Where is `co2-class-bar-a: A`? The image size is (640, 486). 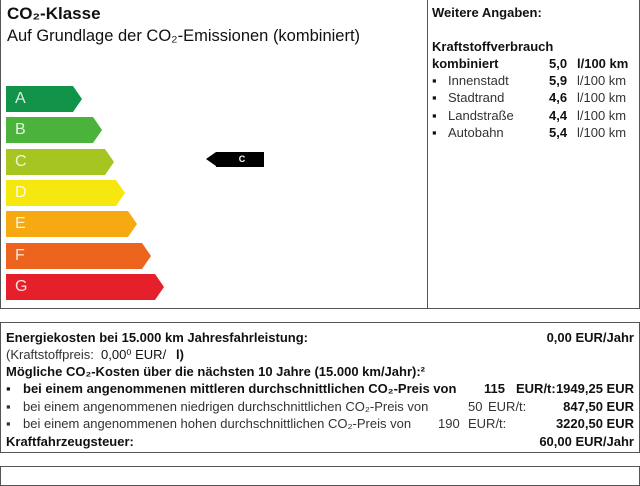 co2-class-bar-a: A is located at coordinates (44, 99).